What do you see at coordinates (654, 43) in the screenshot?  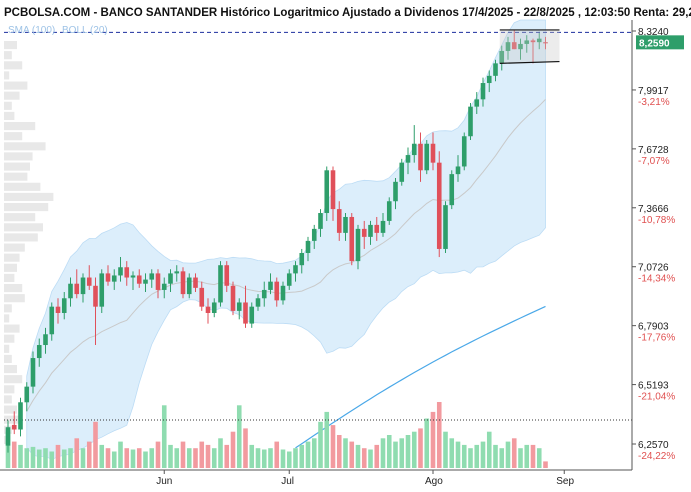 I see `last-price-label: 8,2590` at bounding box center [654, 43].